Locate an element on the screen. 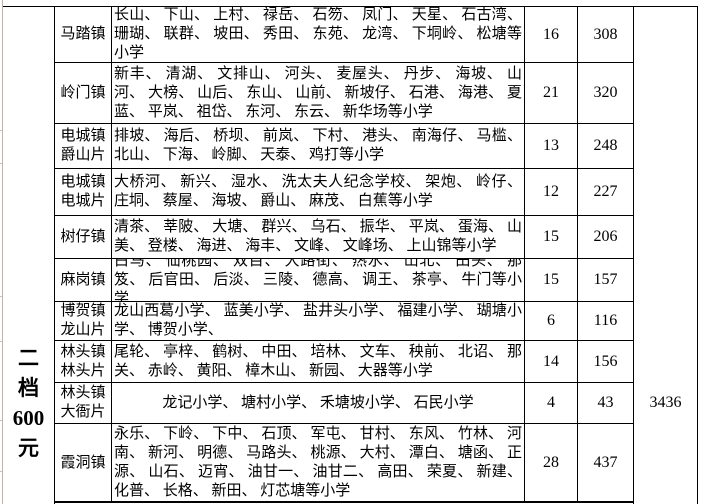 The width and height of the screenshot is (703, 504). town-name: 岭门镇 is located at coordinates (83, 92).